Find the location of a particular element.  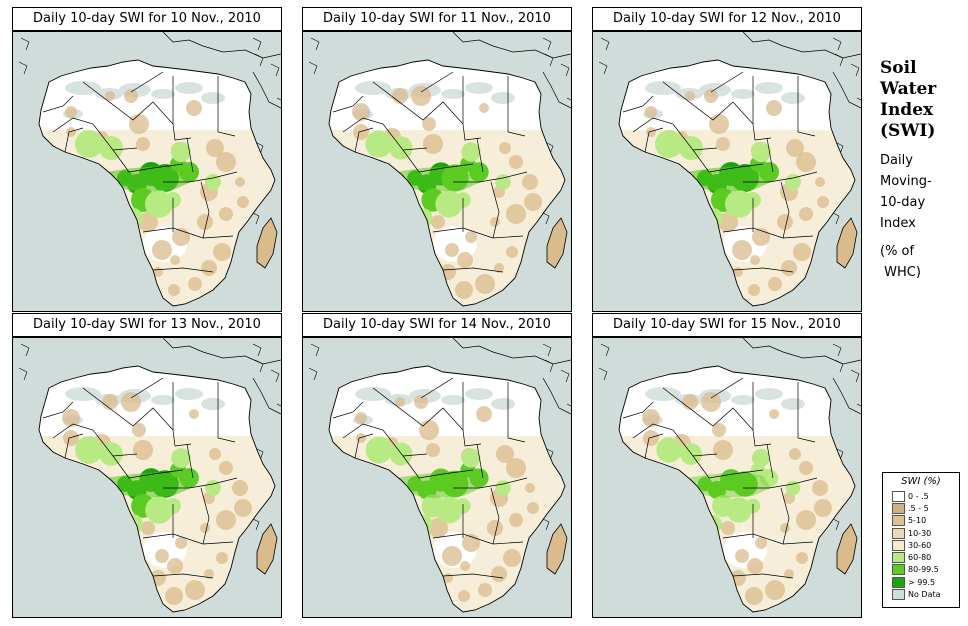

legend-item: 0 - .5 is located at coordinates (921, 496).